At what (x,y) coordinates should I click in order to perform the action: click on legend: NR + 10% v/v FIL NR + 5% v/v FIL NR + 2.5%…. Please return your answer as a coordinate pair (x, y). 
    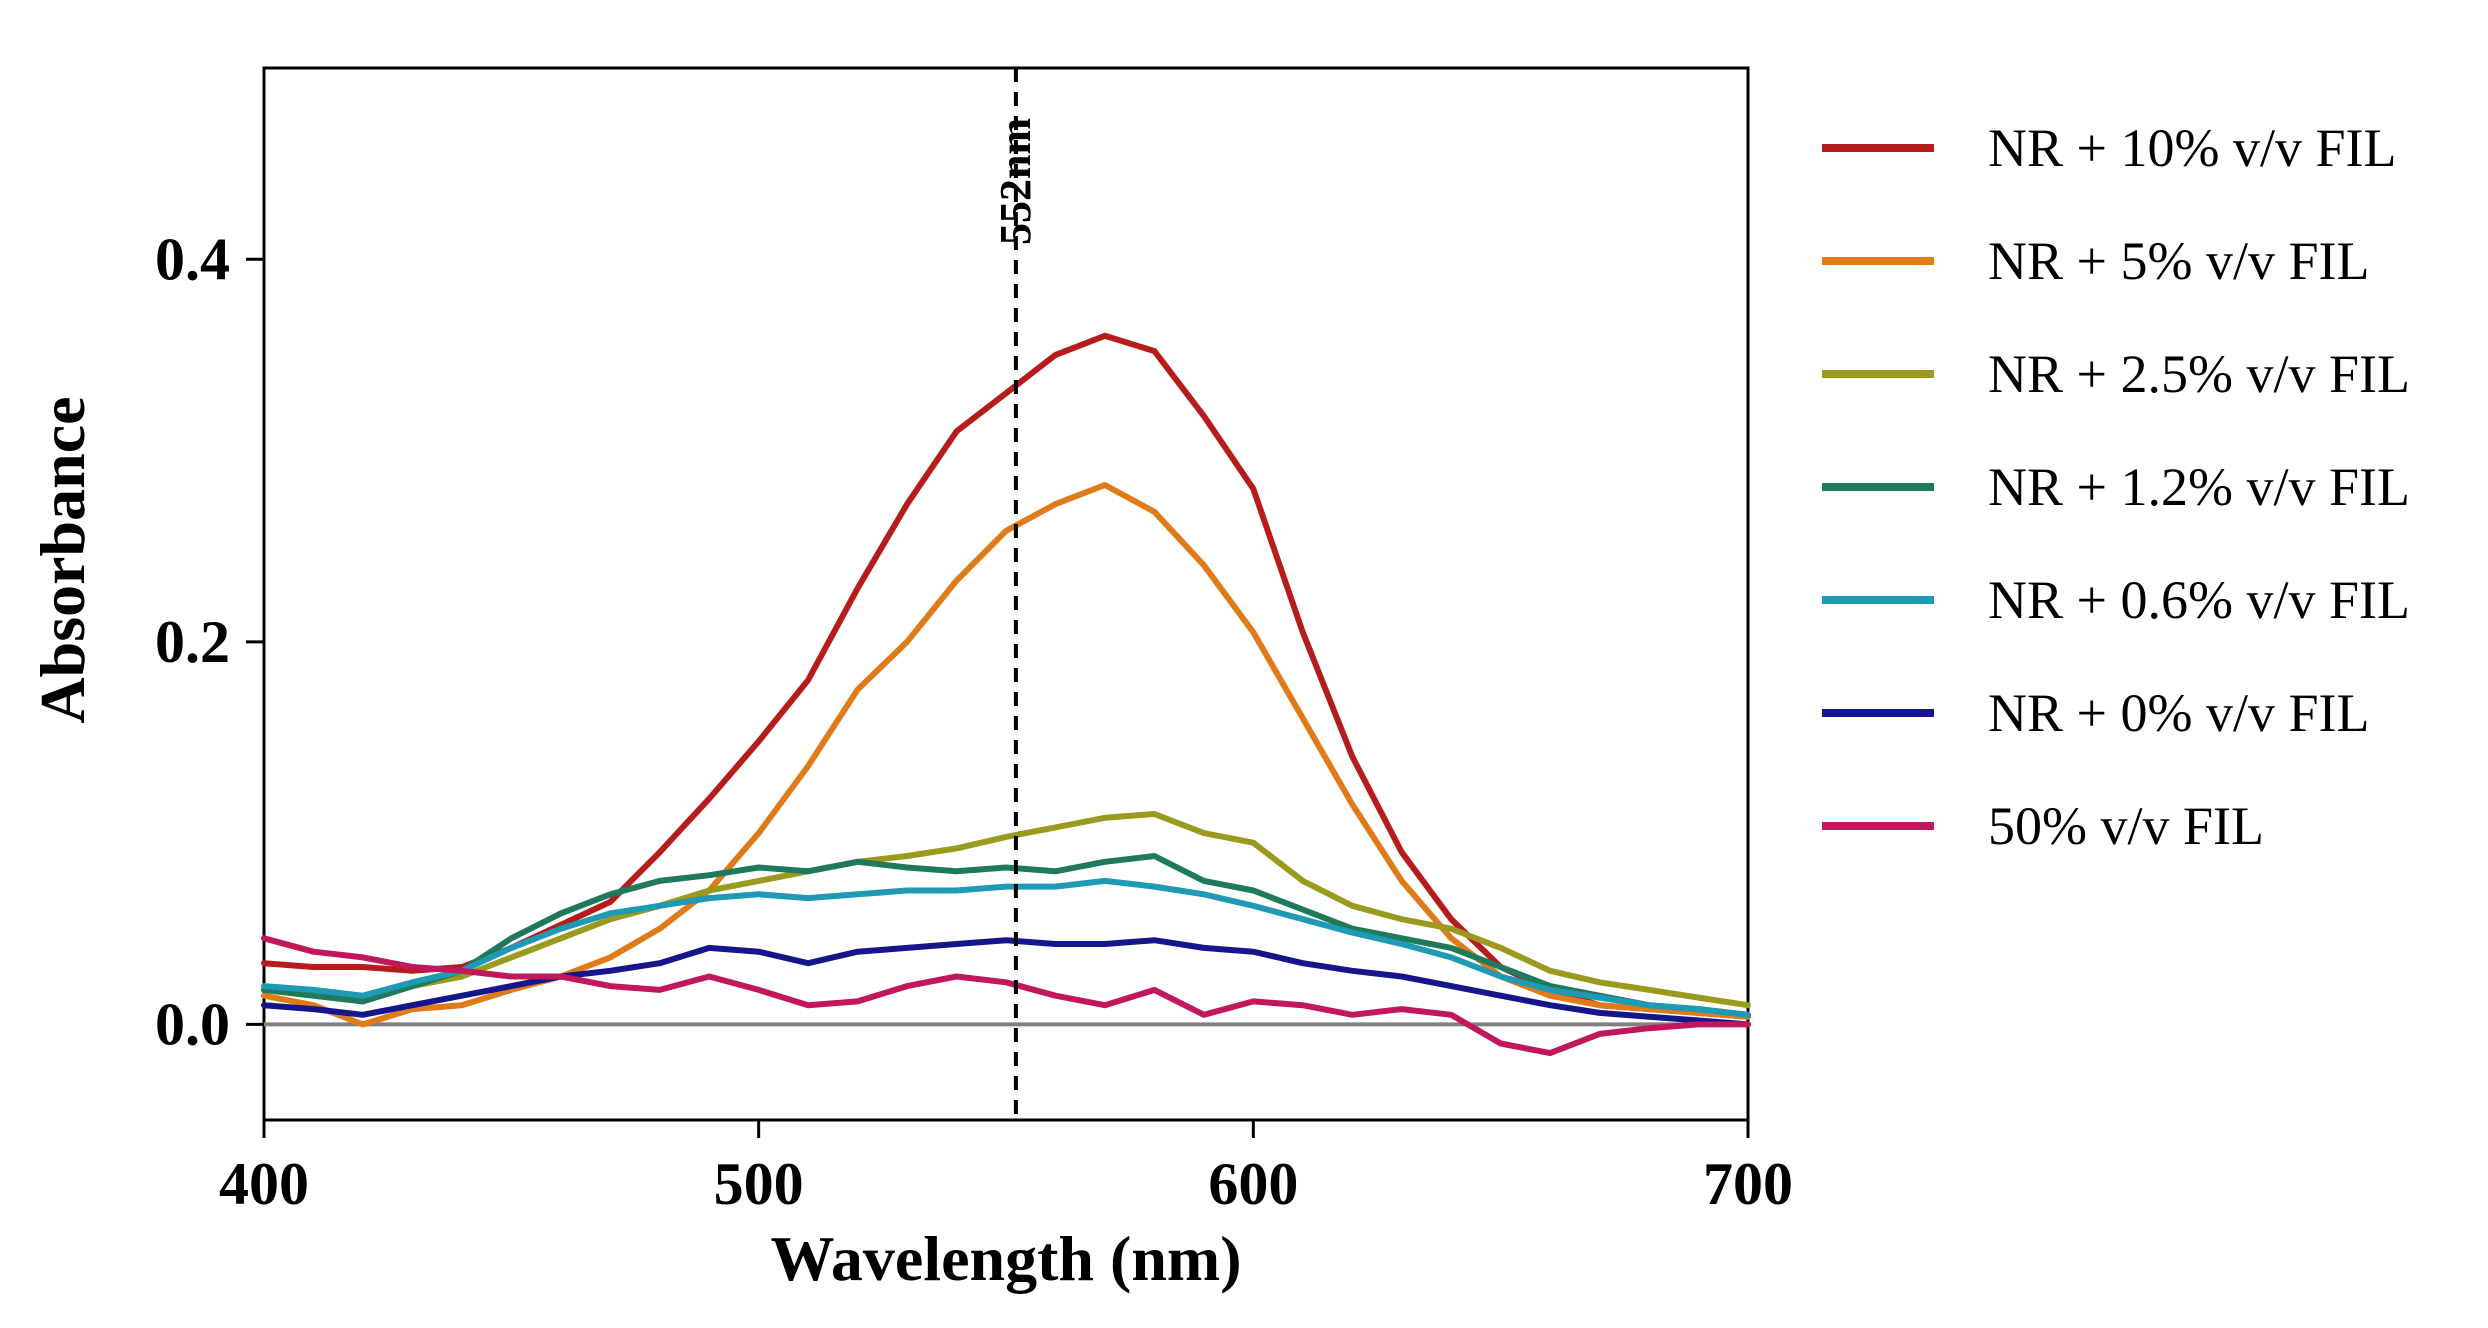
    Looking at the image, I should click on (2116, 487).